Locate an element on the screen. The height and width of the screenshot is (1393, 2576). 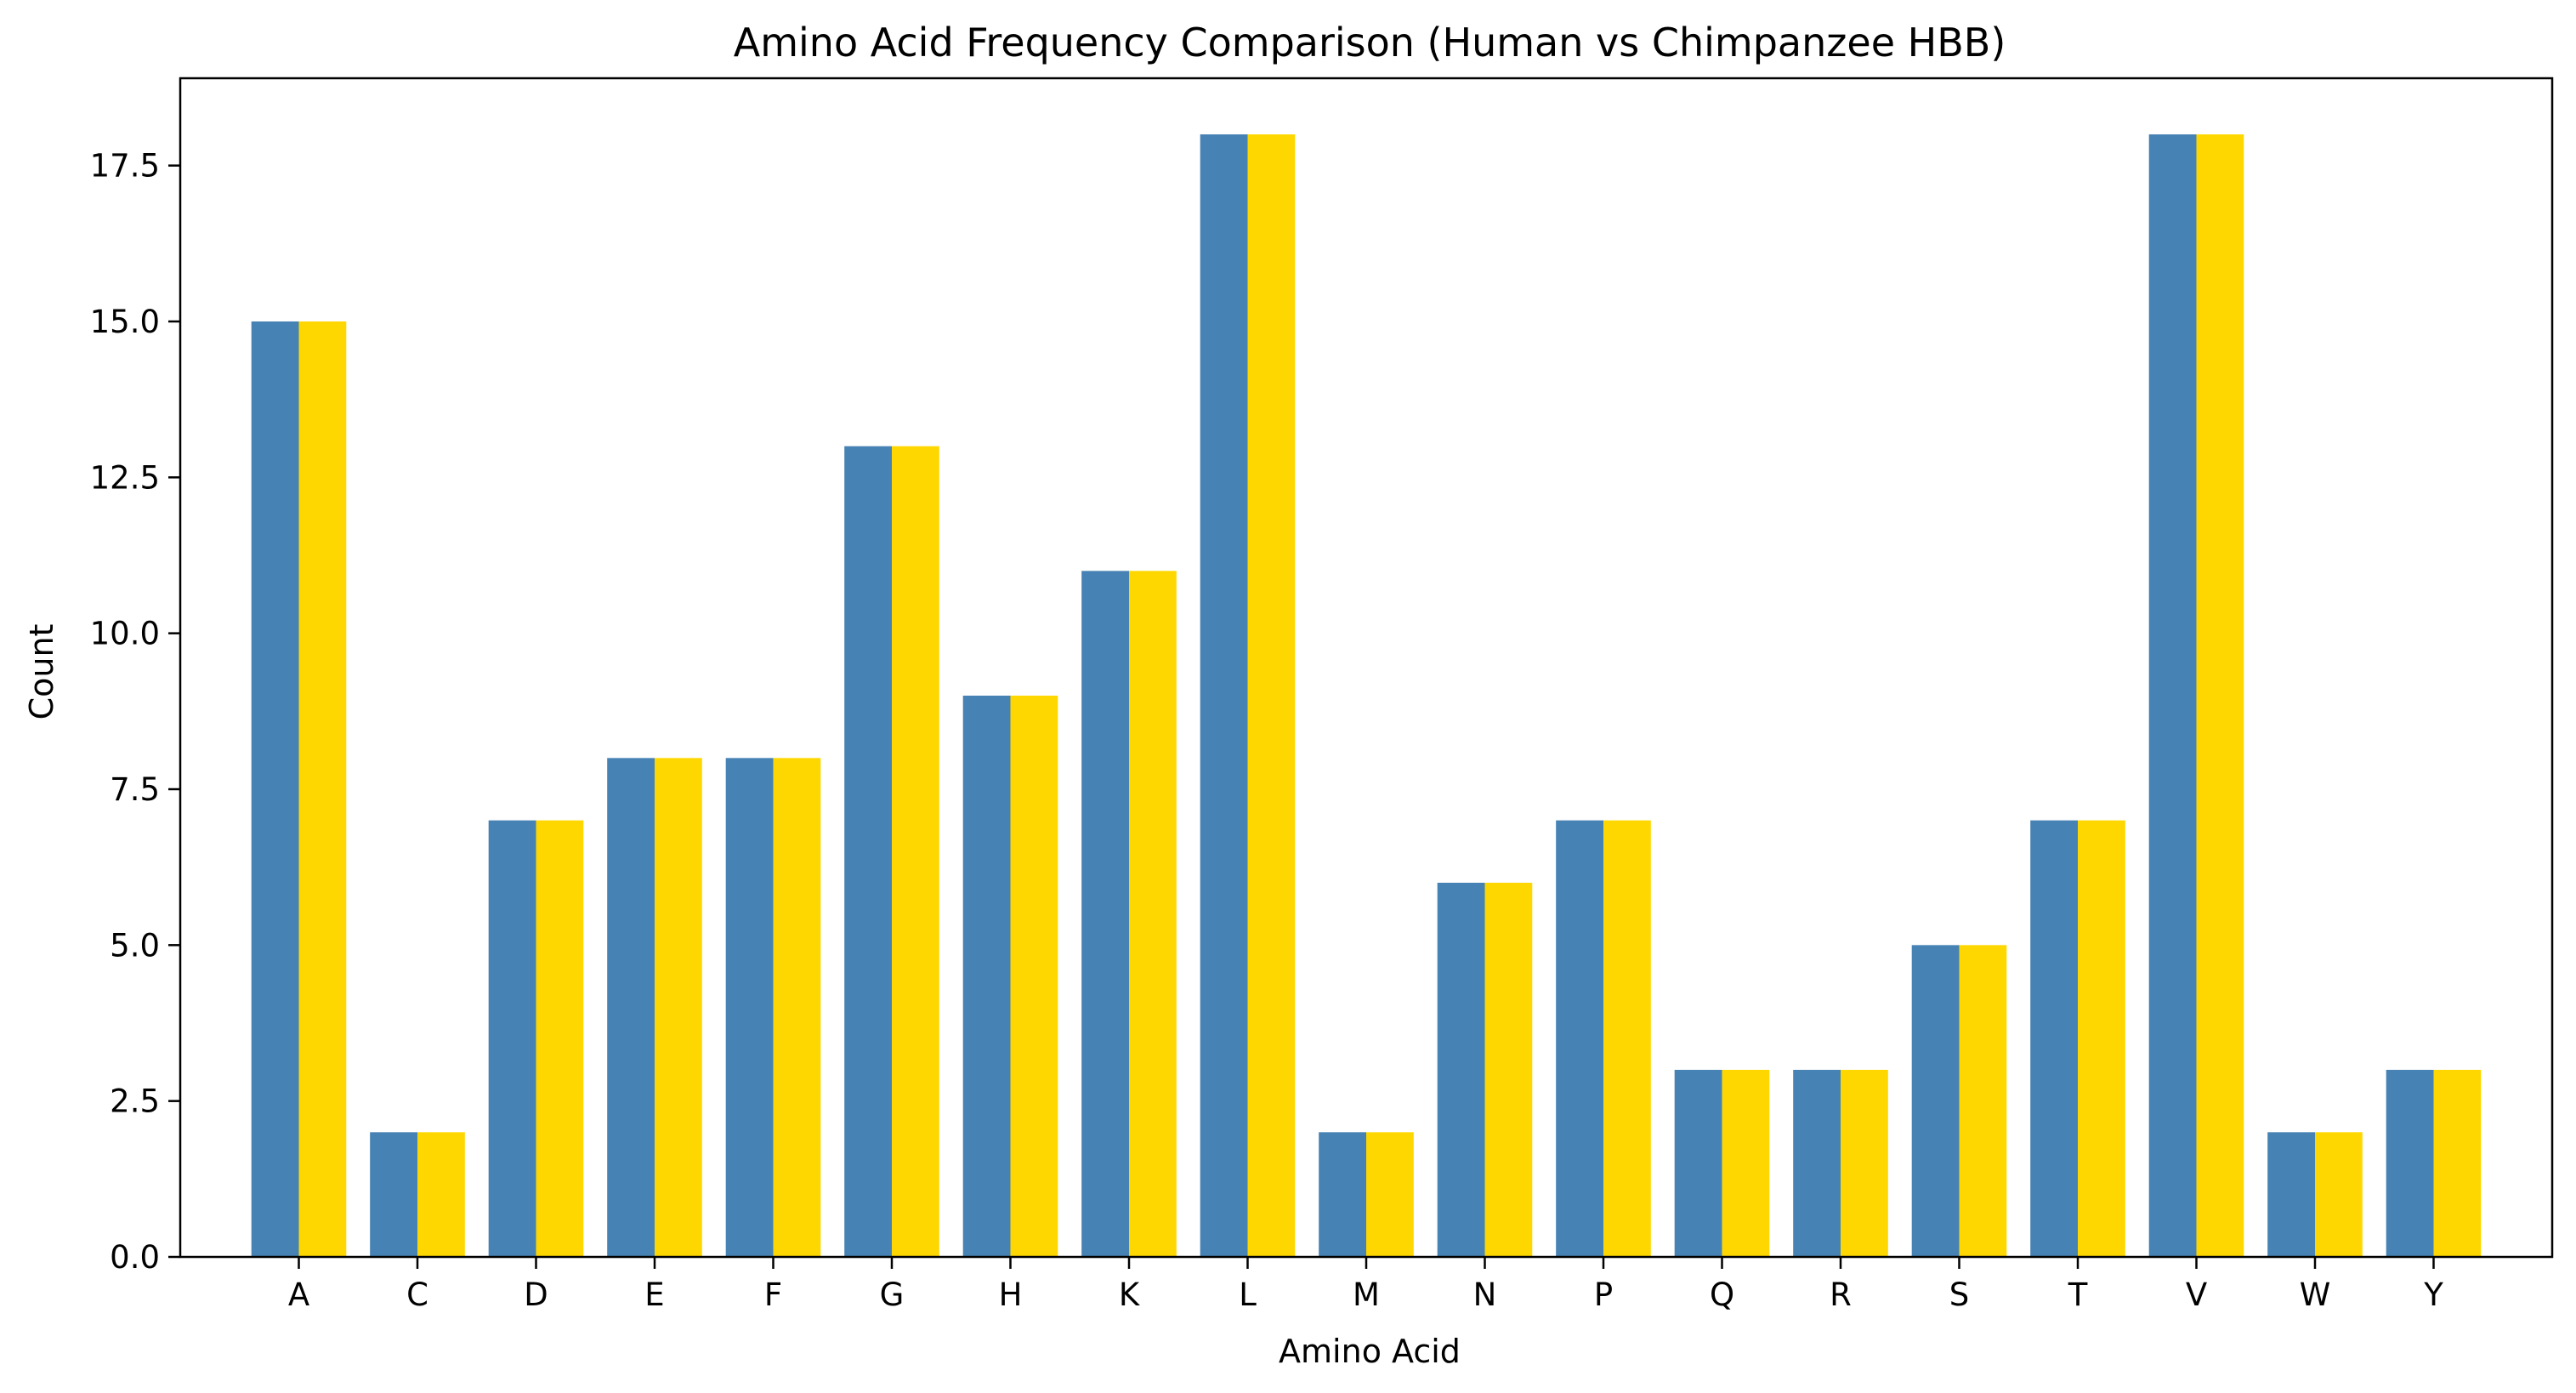
y-tick-label: 5.0 is located at coordinates (135, 945).